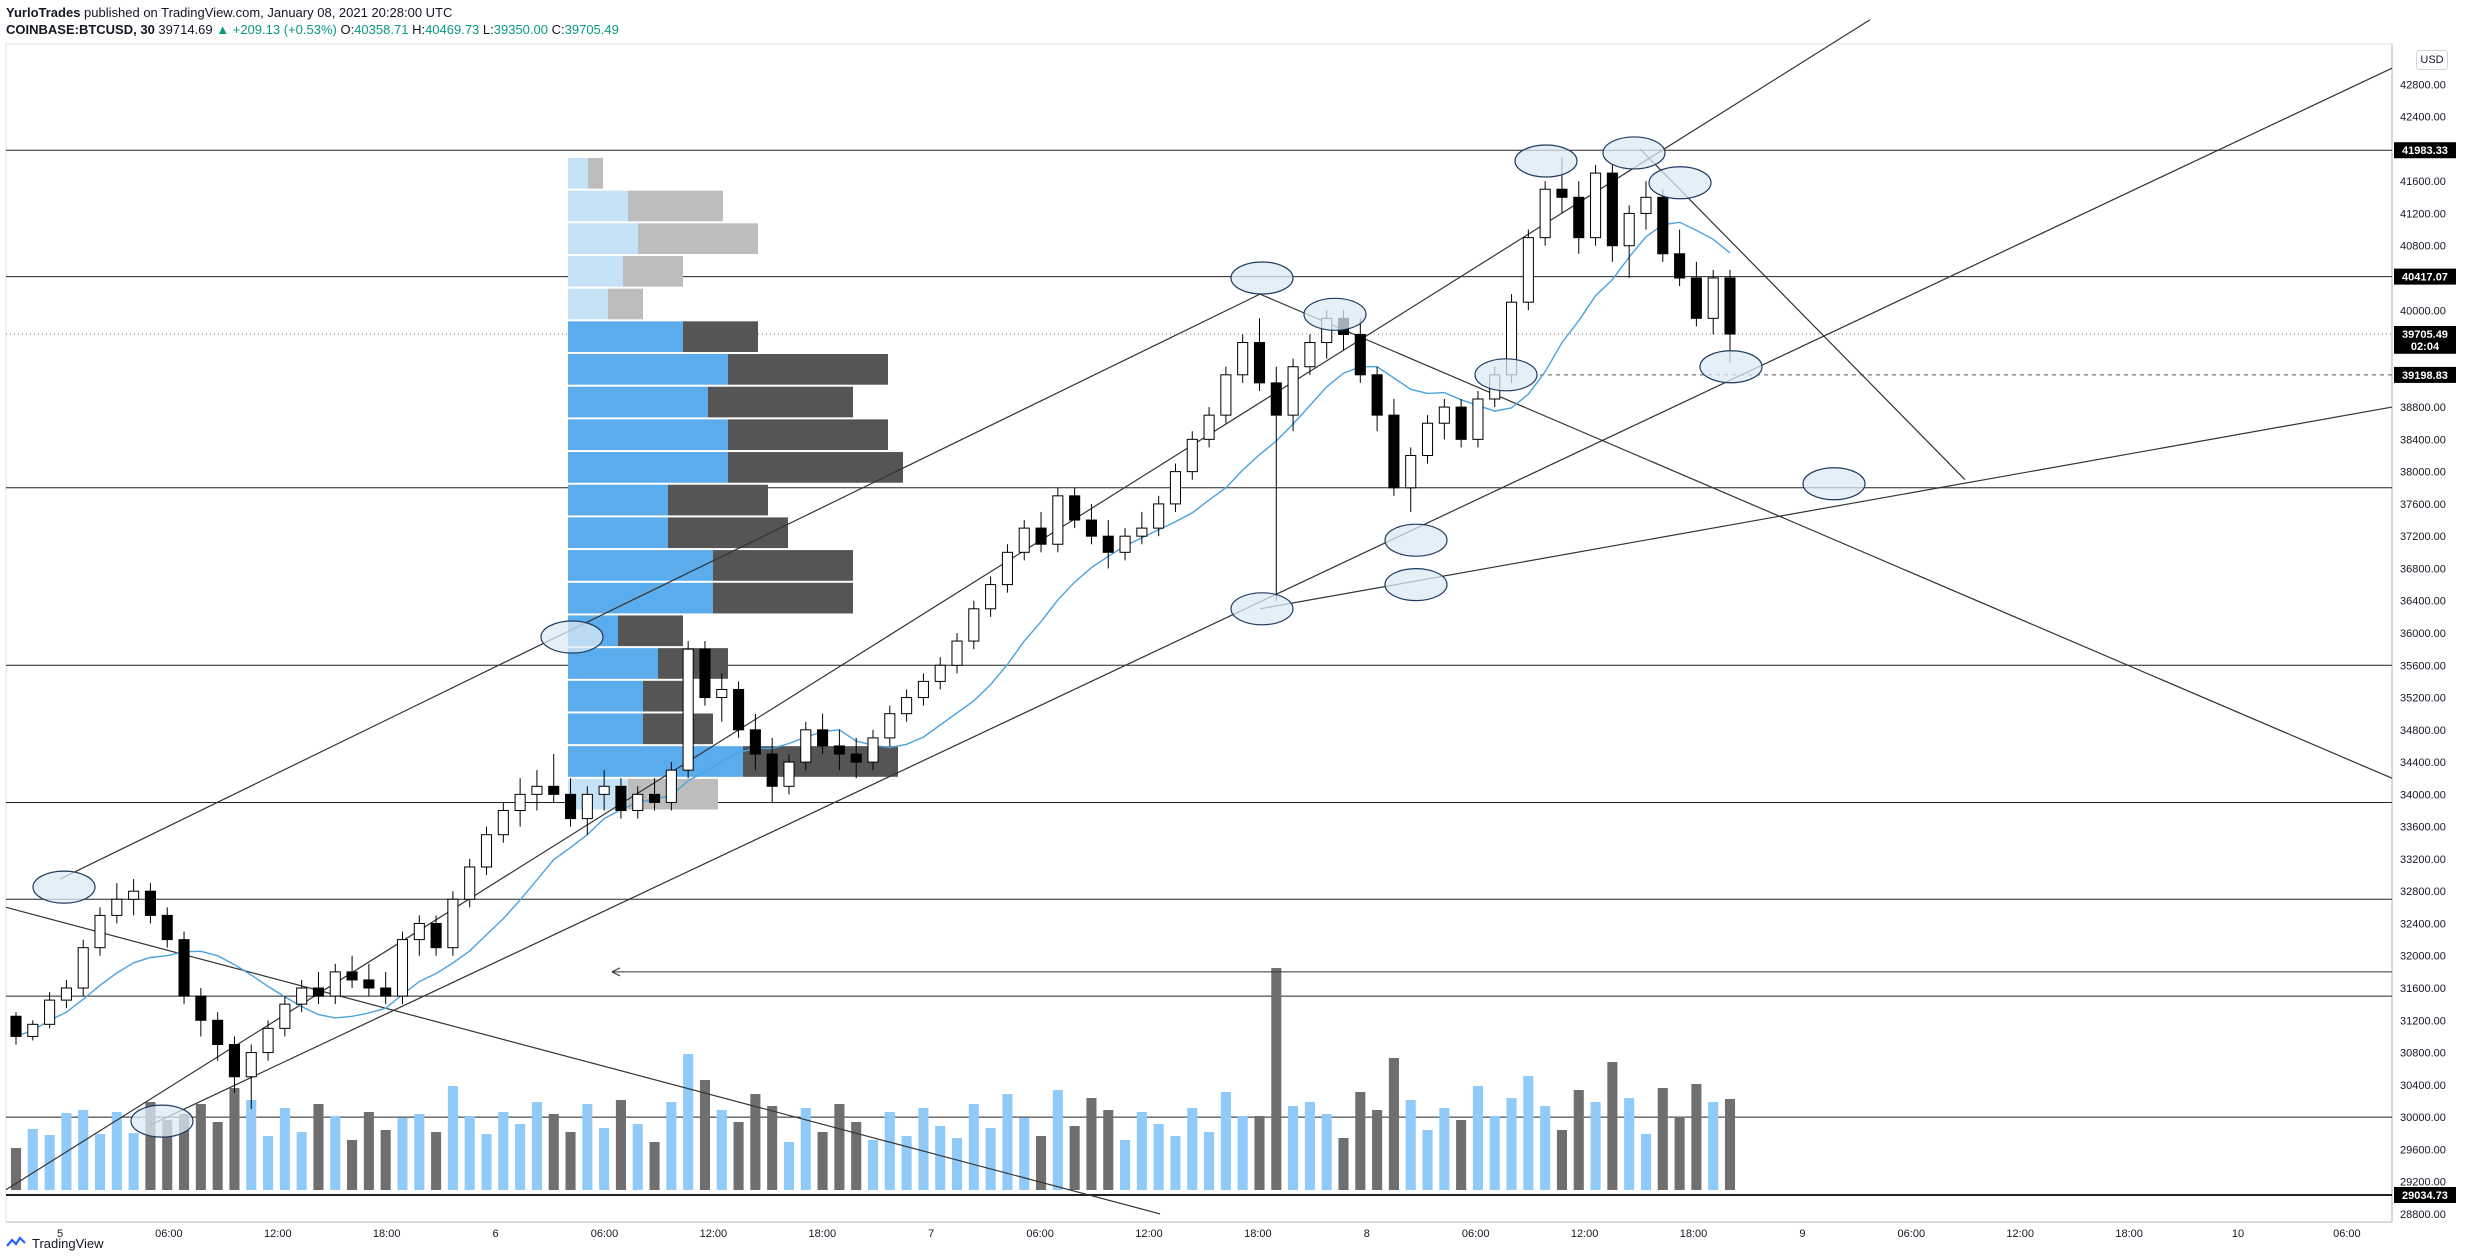 The width and height of the screenshot is (2468, 1258). Describe the element at coordinates (2423, 795) in the screenshot. I see `price-tick-label: 34000.00` at that location.